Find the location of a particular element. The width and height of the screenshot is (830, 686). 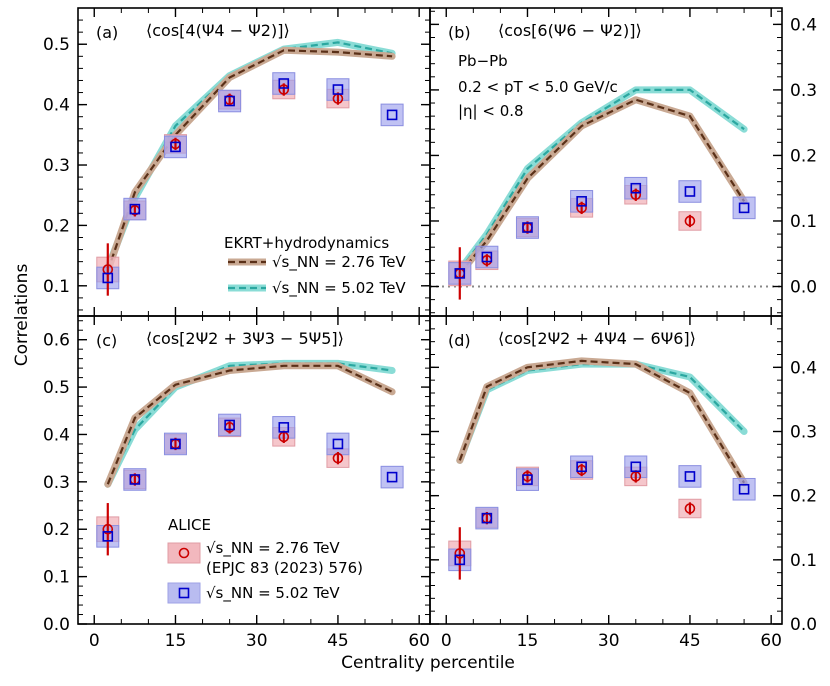

alice-legend-entry-502: √s_NN = 5.02 TeV is located at coordinates (253, 593).